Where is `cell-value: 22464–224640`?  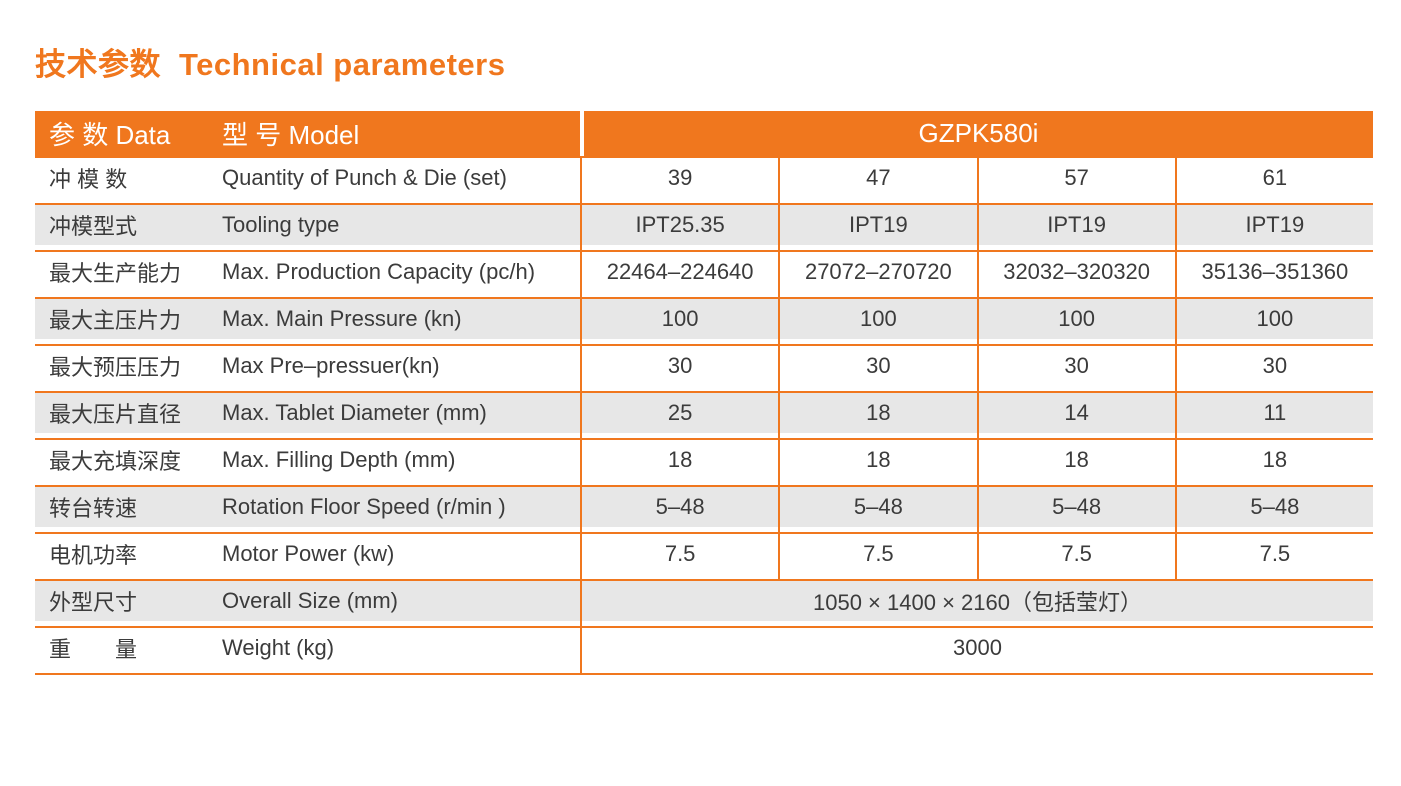 cell-value: 22464–224640 is located at coordinates (680, 272).